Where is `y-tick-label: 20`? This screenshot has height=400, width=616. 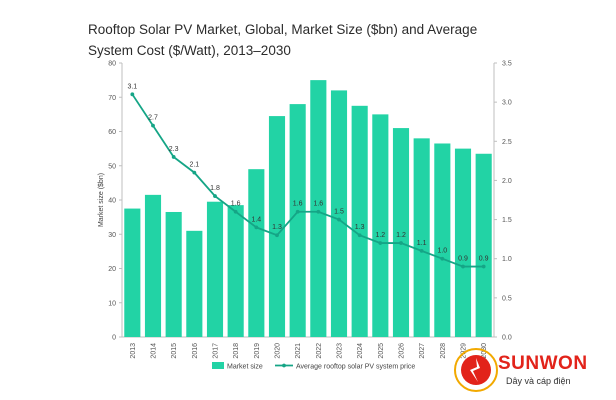
y-tick-label: 20 is located at coordinates (112, 269).